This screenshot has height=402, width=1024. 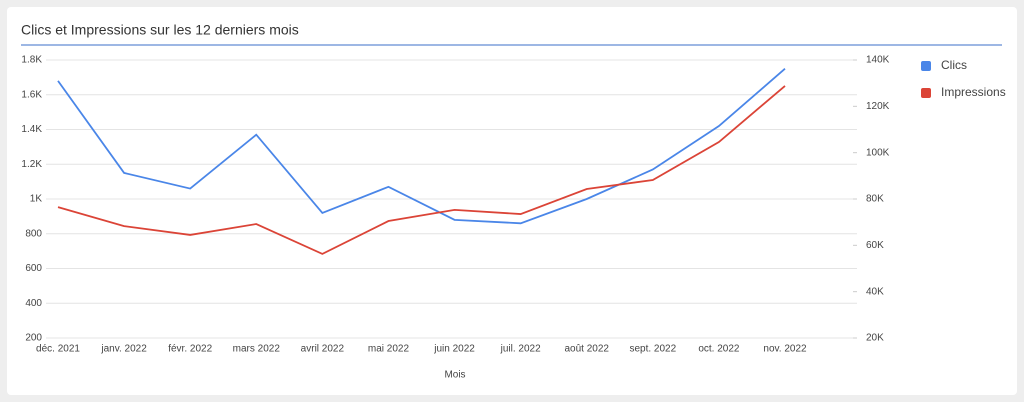 I want to click on x-tick-label: oct. 2022, so click(x=719, y=349).